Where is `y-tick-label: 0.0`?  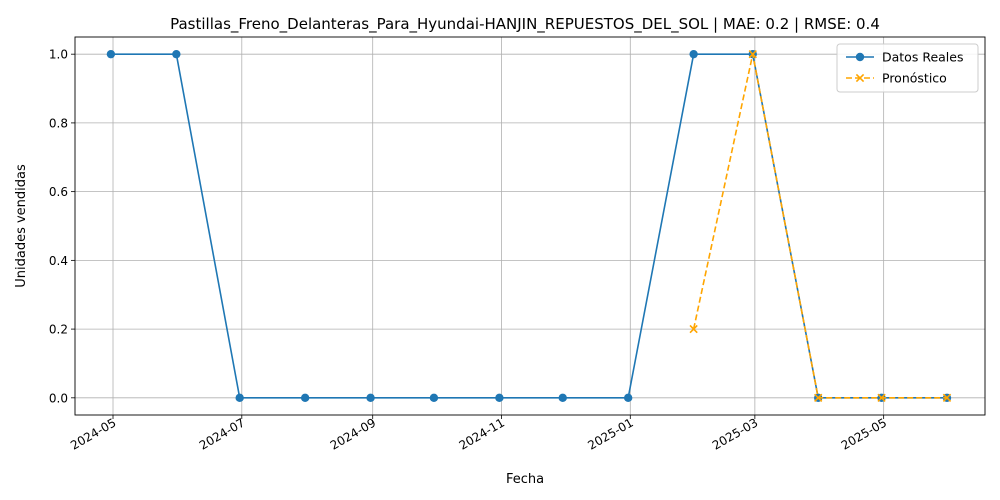
y-tick-label: 0.0 is located at coordinates (58, 398).